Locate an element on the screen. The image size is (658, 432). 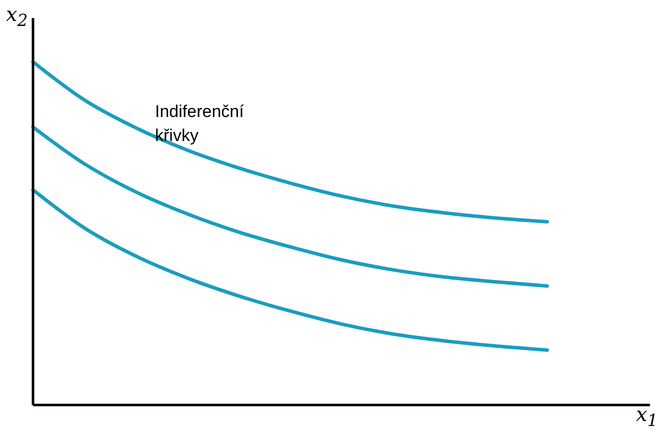
annotation: Indiferenční křivky is located at coordinates (200, 124).